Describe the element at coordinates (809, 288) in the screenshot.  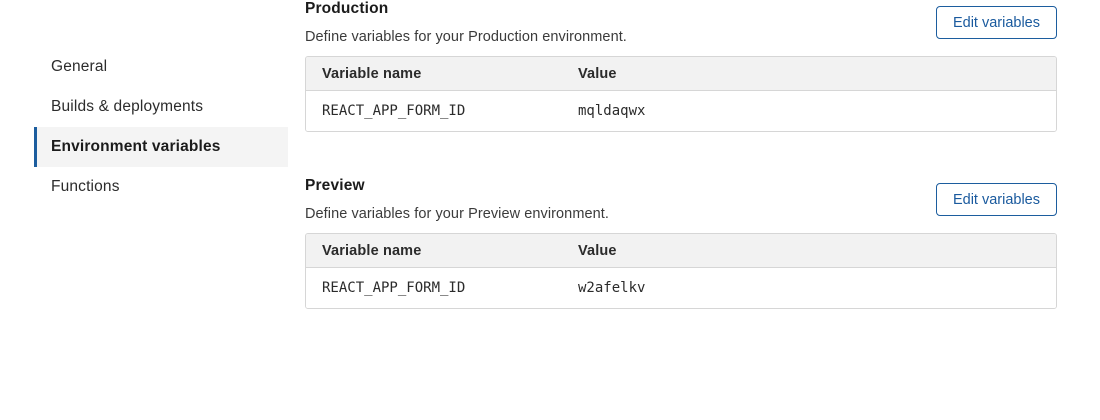
I see `cell-variable-value: w2afelkv` at that location.